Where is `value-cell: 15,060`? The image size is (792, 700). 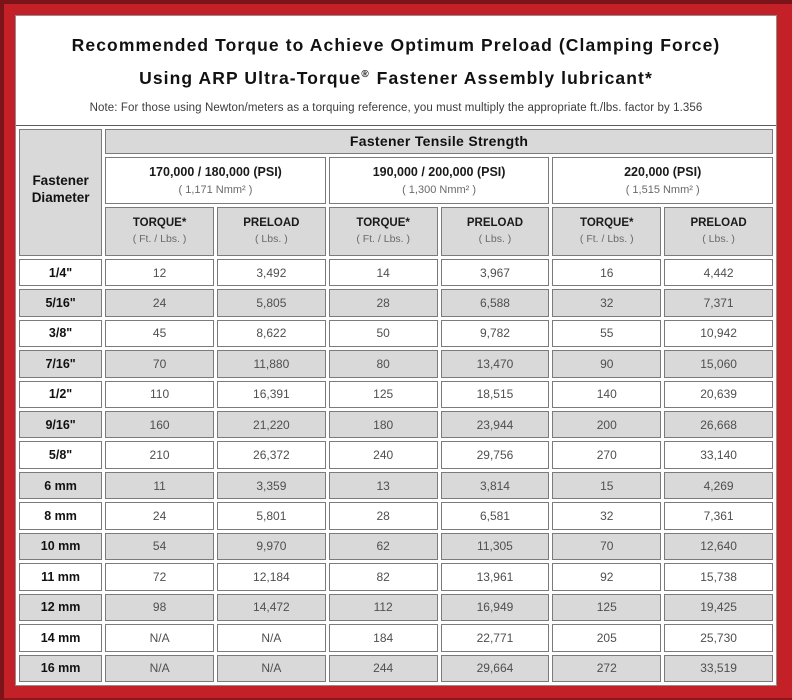 value-cell: 15,060 is located at coordinates (718, 364).